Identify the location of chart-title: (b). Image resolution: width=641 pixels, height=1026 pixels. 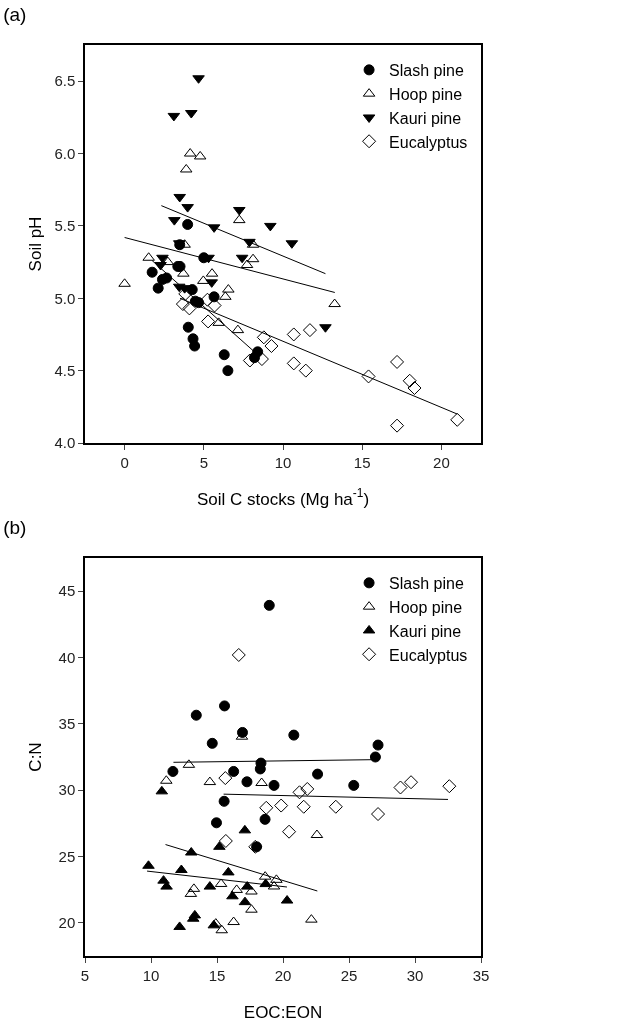
(15, 527).